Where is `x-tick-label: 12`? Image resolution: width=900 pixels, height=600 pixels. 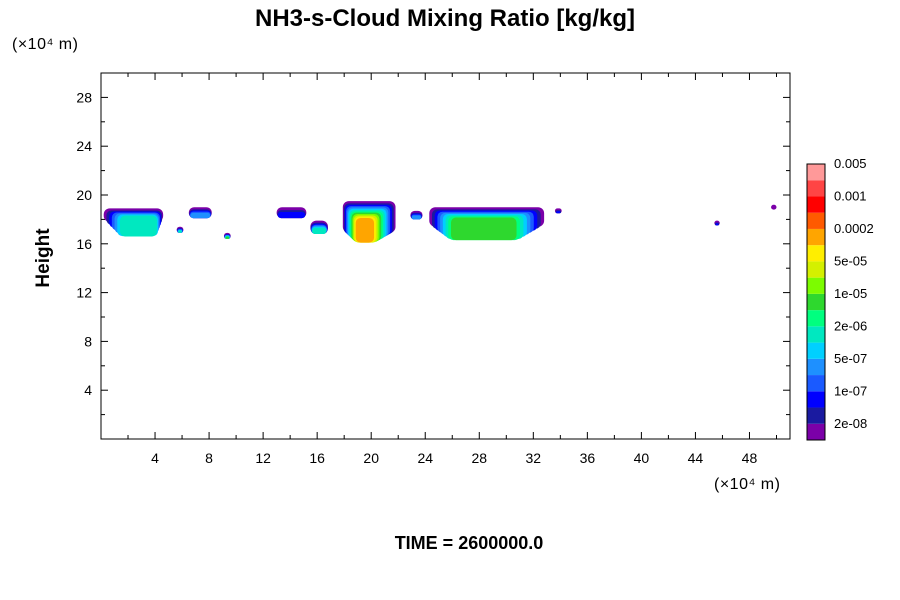
x-tick-label: 12 is located at coordinates (263, 458).